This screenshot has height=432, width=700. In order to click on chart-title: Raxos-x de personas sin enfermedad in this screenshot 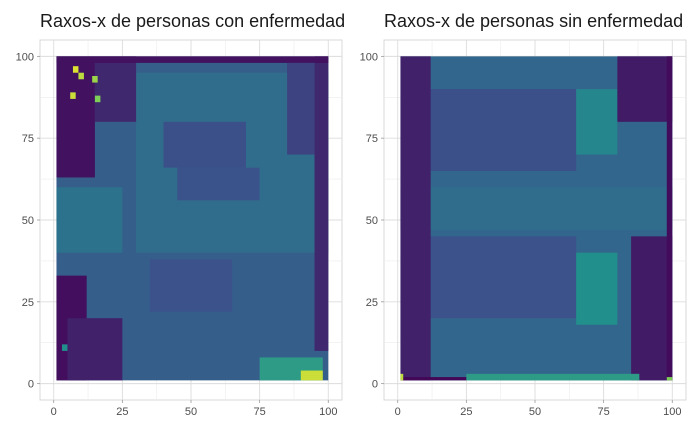, I will do `click(533, 21)`.